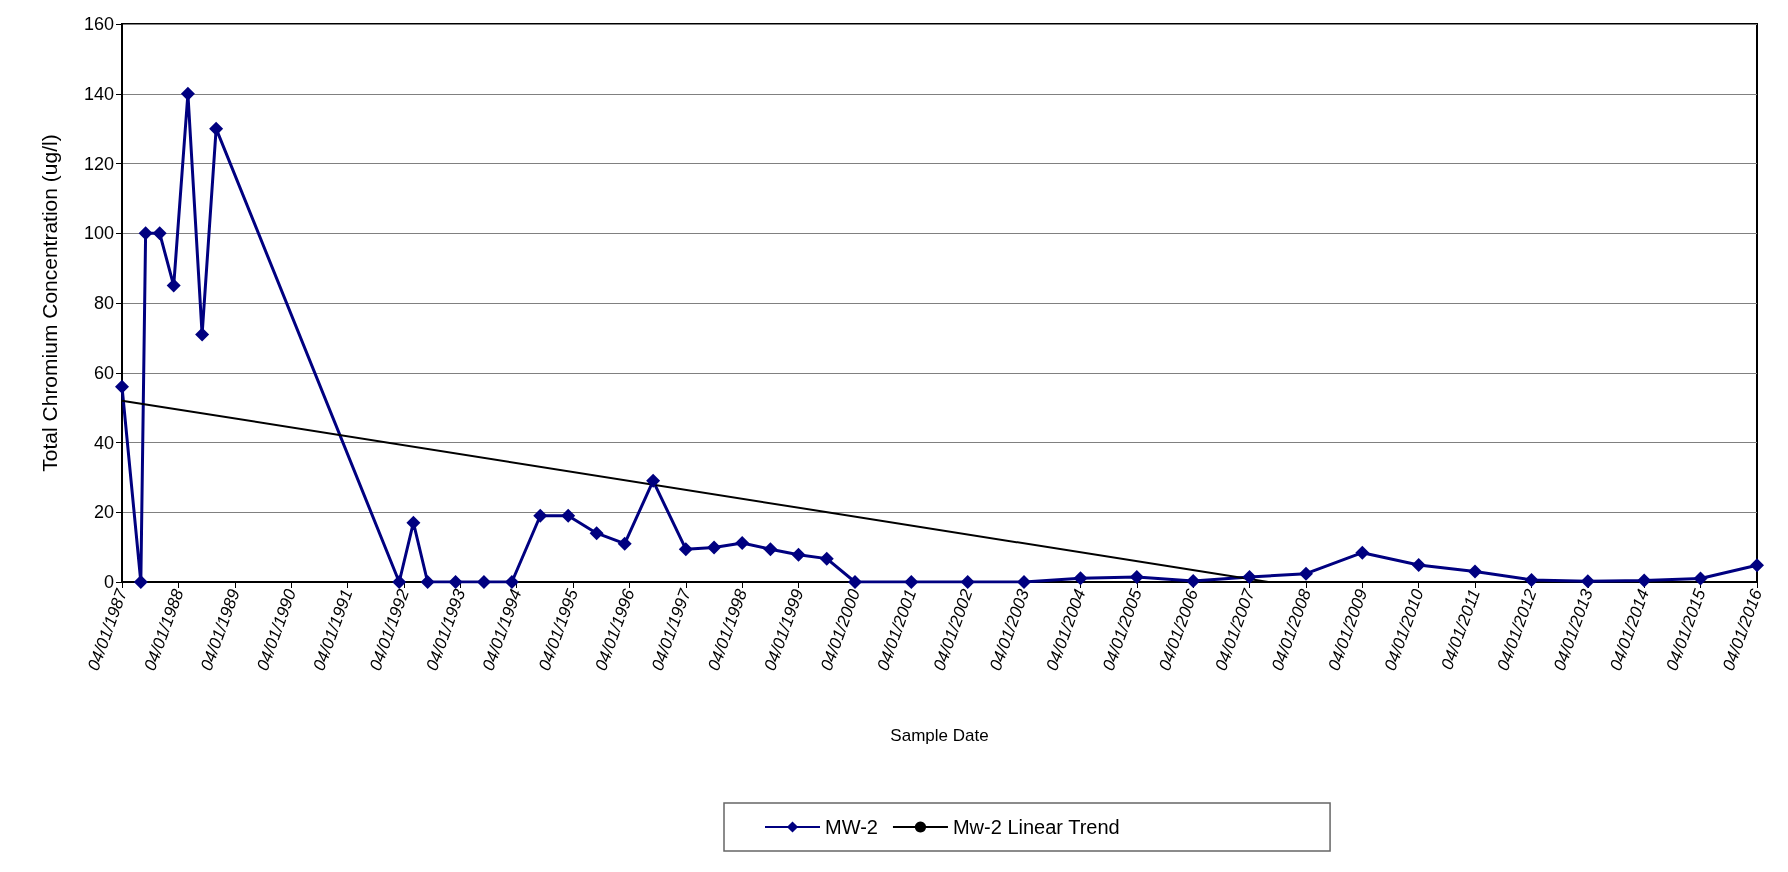  I want to click on y-tick-label: 120, so click(98, 163).